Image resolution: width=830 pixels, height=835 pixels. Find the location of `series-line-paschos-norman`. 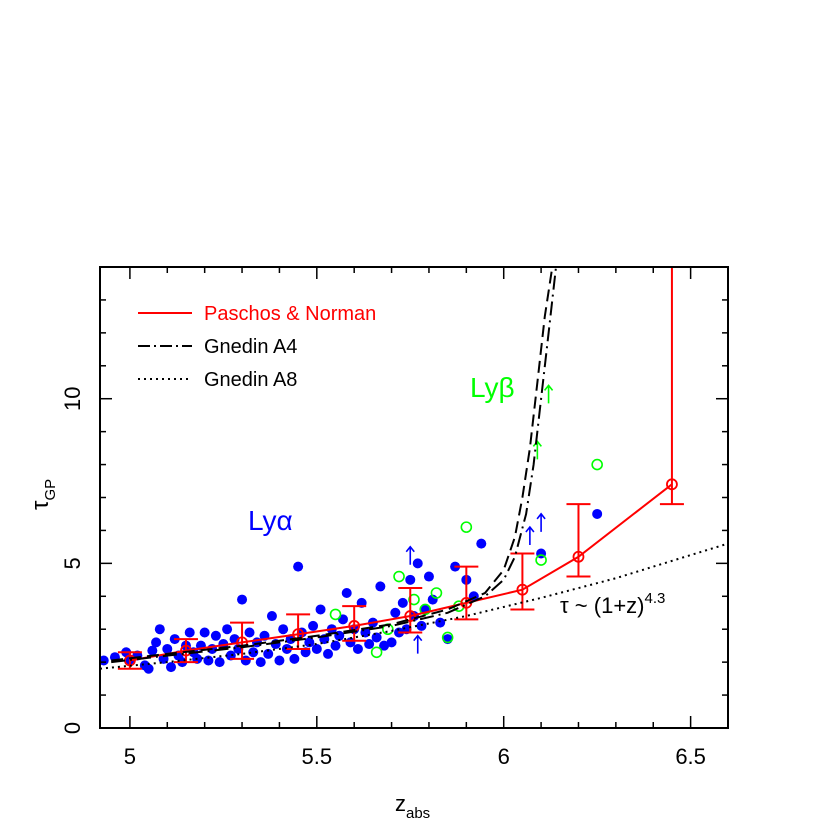

series-line-paschos-norman is located at coordinates (401, 572).